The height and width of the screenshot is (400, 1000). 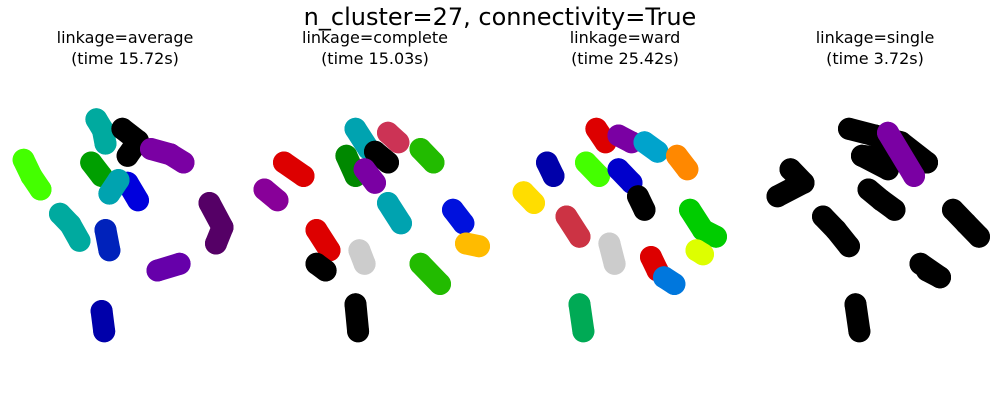 What do you see at coordinates (125, 48) in the screenshot?
I see `subplot-title-average: linkage=average (time 15.72s)` at bounding box center [125, 48].